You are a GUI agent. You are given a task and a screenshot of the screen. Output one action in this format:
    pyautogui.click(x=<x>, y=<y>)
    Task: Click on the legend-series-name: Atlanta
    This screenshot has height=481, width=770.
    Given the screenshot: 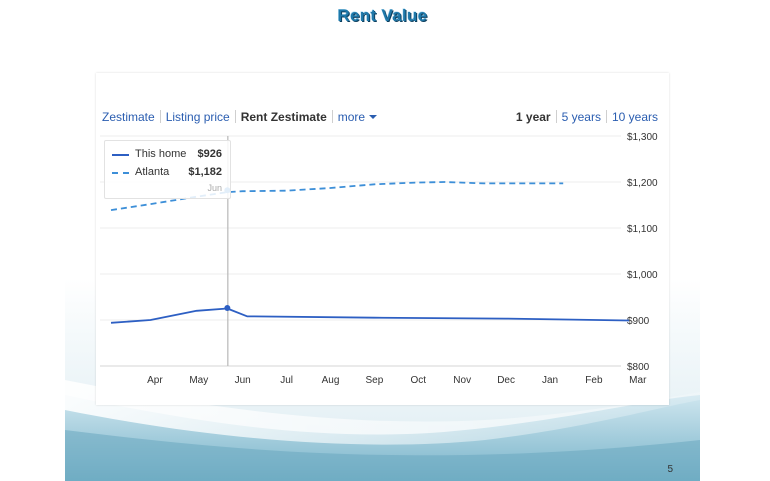 What is the action you would take?
    pyautogui.click(x=152, y=172)
    